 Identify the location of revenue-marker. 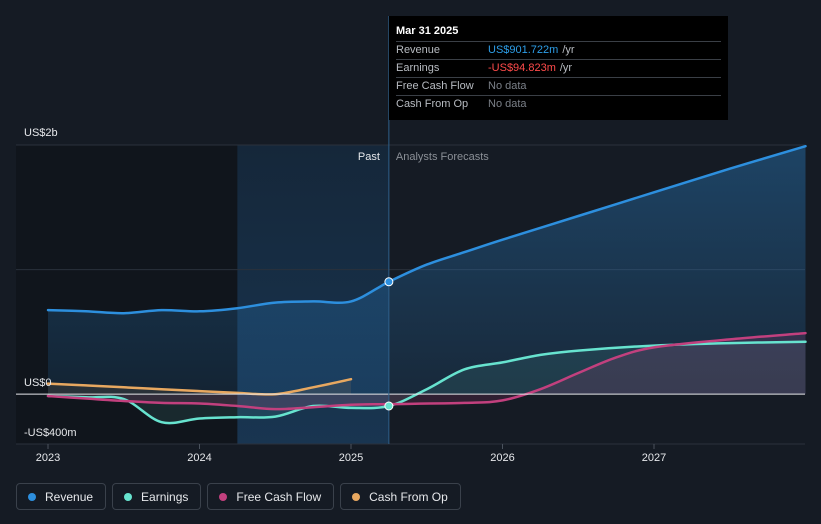
(389, 282).